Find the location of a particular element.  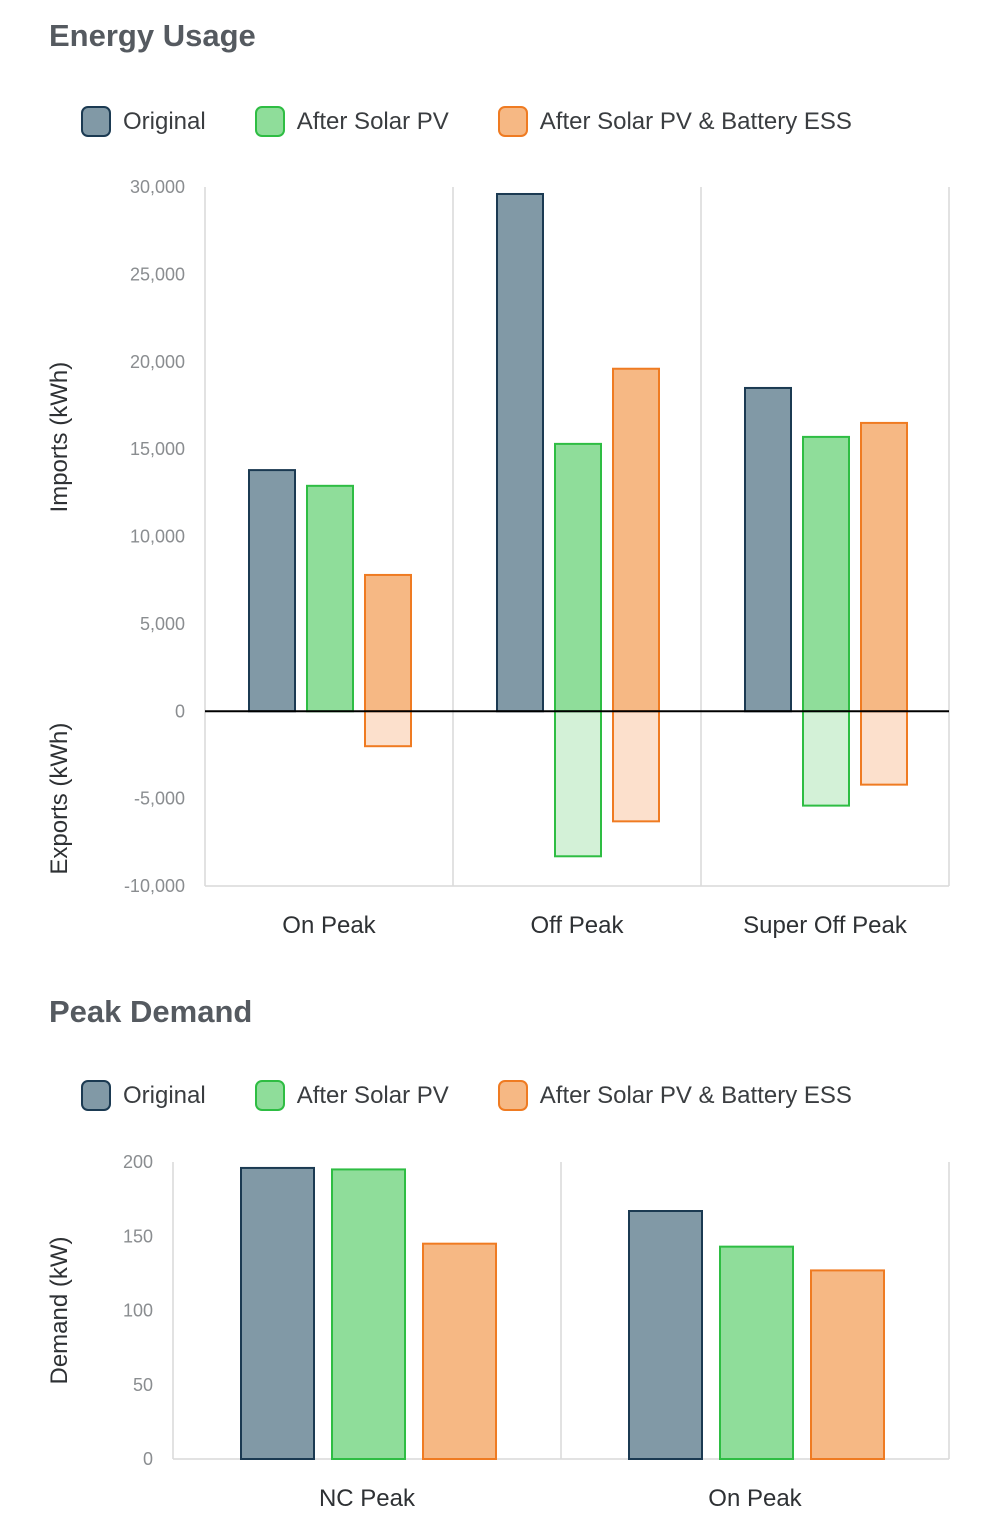

y-axis-title-imports: Imports (kWh) is located at coordinates (59, 437).